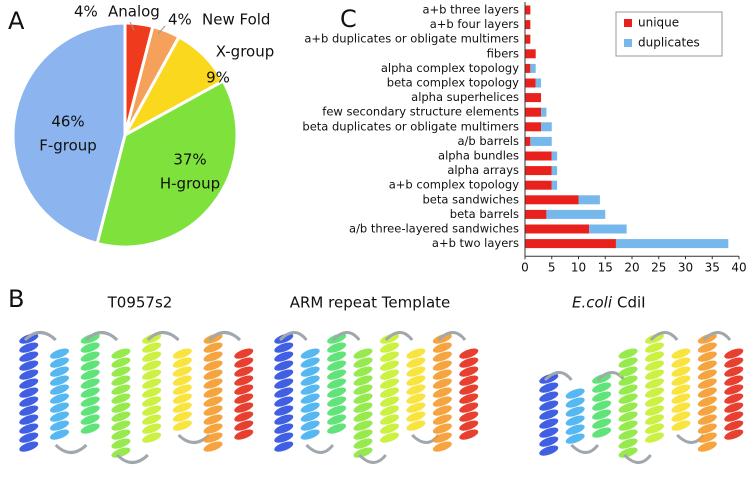  Describe the element at coordinates (669, 34) in the screenshot. I see `legend-box` at that location.